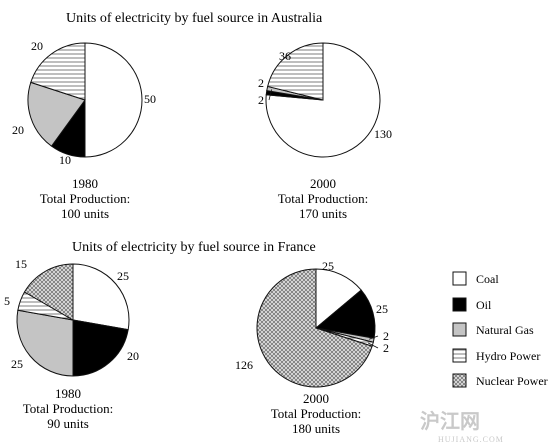 The height and width of the screenshot is (448, 558). I want to click on total-production-value: 170 units, so click(323, 213).